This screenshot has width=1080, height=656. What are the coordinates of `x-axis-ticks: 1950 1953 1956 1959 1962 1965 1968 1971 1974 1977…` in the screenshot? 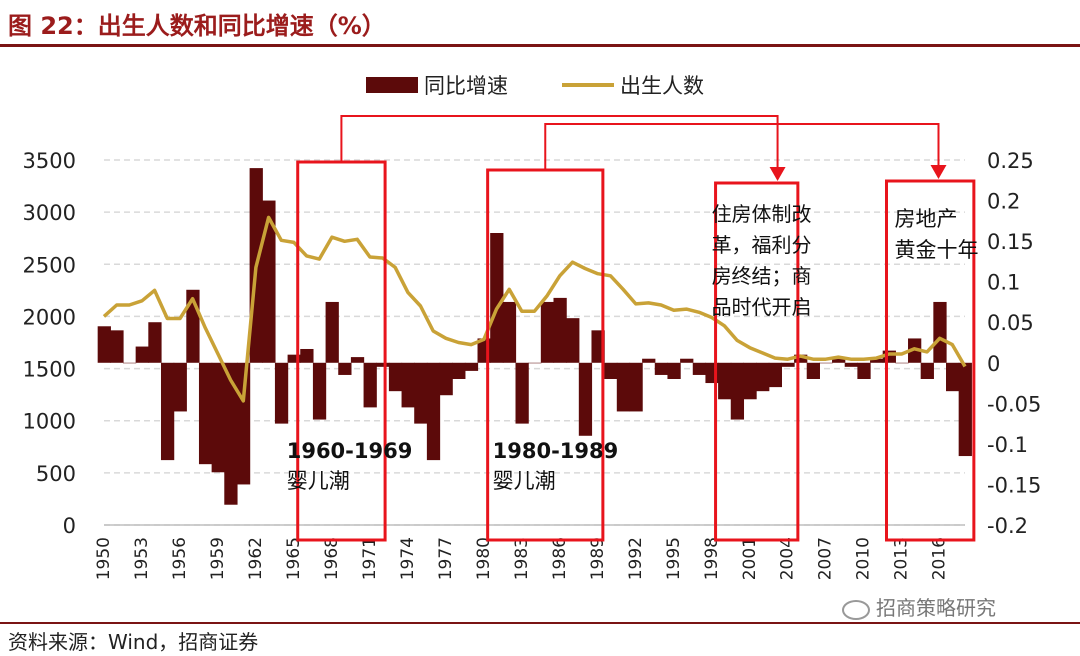 It's located at (529, 552).